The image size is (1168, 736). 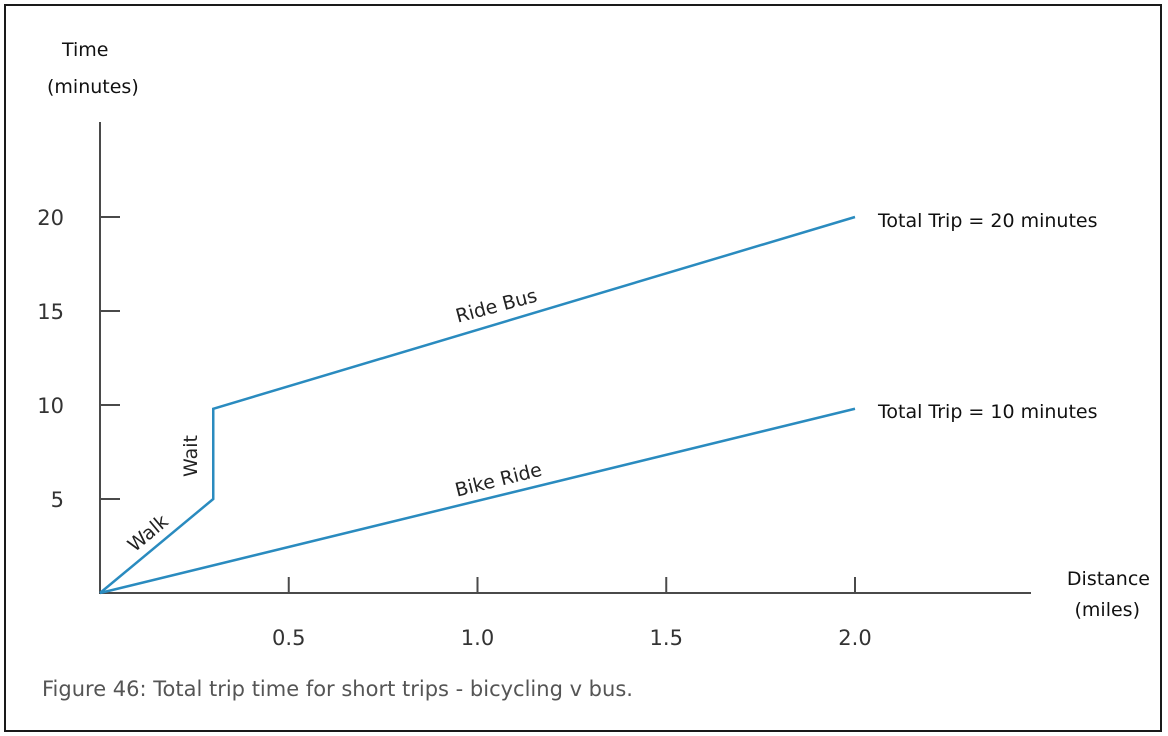 What do you see at coordinates (854, 638) in the screenshot?
I see `x-tick-label: 2.0` at bounding box center [854, 638].